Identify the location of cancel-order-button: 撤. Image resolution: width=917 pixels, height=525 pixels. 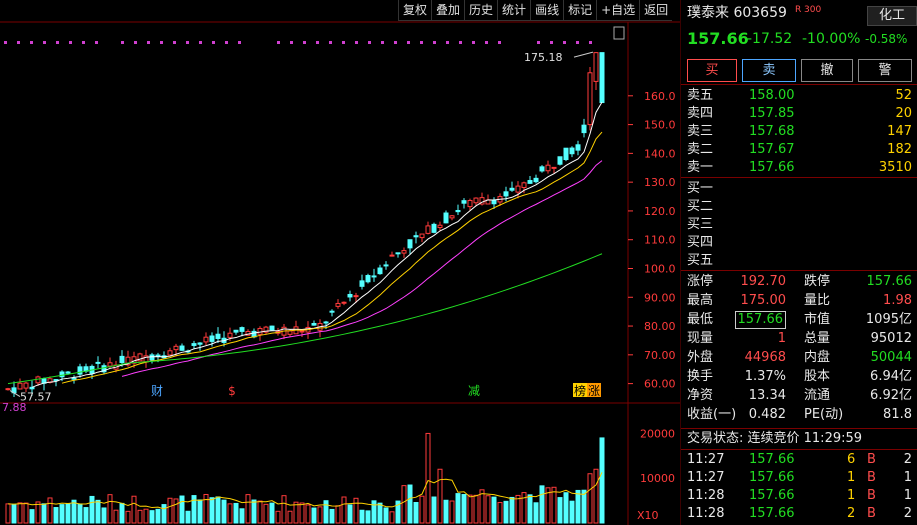
(827, 70).